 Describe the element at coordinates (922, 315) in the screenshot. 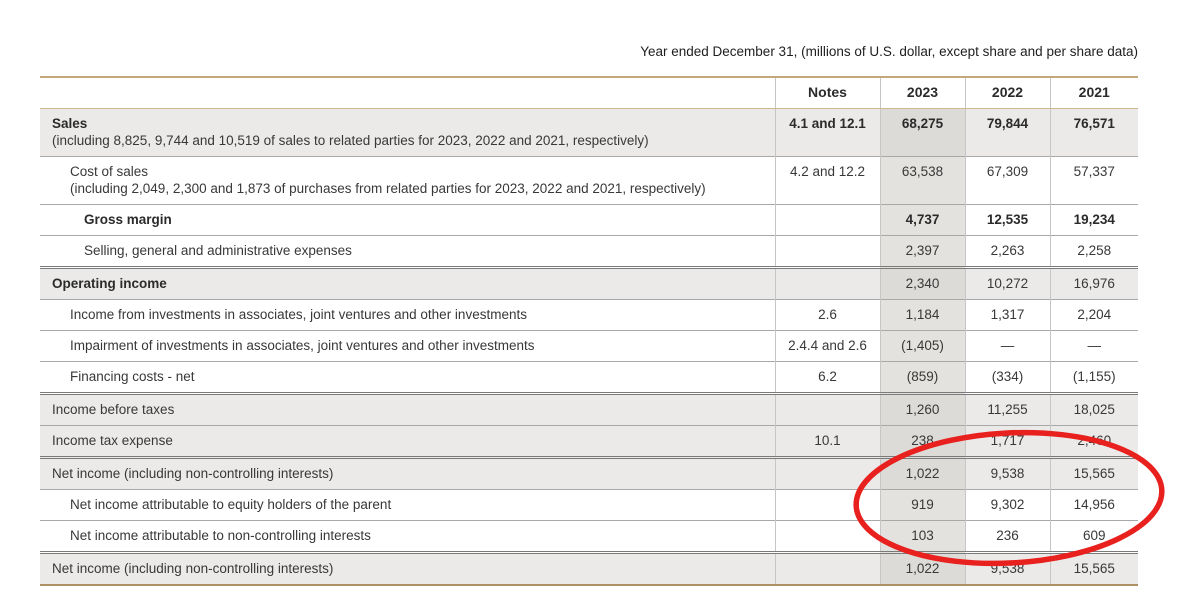

I see `value-2023-cell: 1,184` at that location.